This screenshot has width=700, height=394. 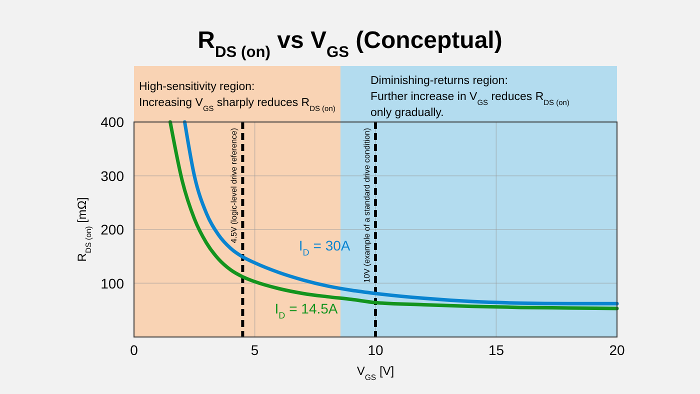 I want to click on x-tick-label: 0, so click(x=134, y=350).